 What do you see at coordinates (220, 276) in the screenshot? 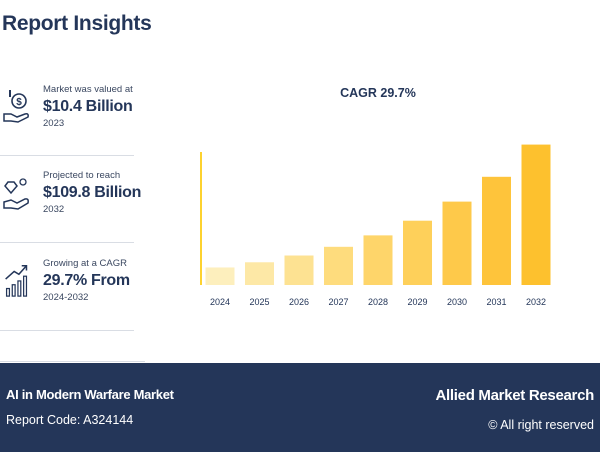
I see `bar-2024` at bounding box center [220, 276].